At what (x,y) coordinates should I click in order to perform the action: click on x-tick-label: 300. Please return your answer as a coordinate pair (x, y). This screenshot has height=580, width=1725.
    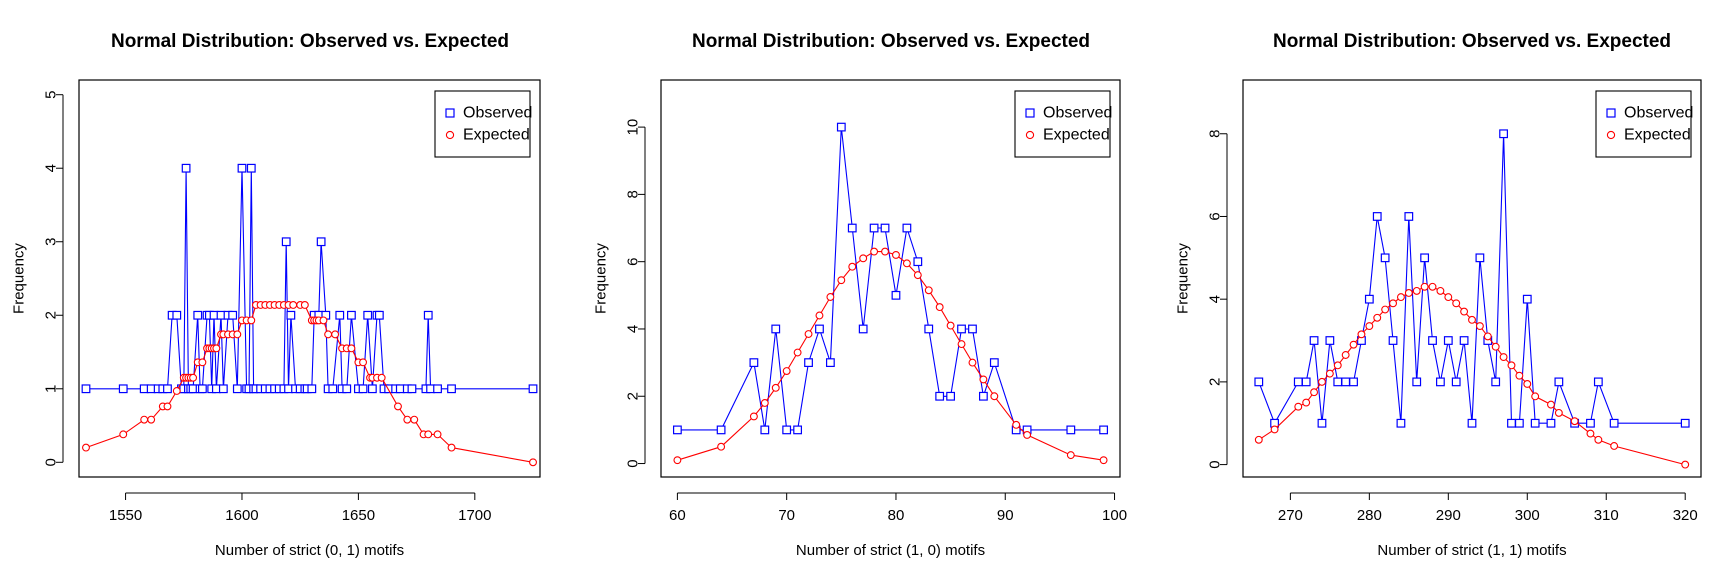
    Looking at the image, I should click on (1527, 515).